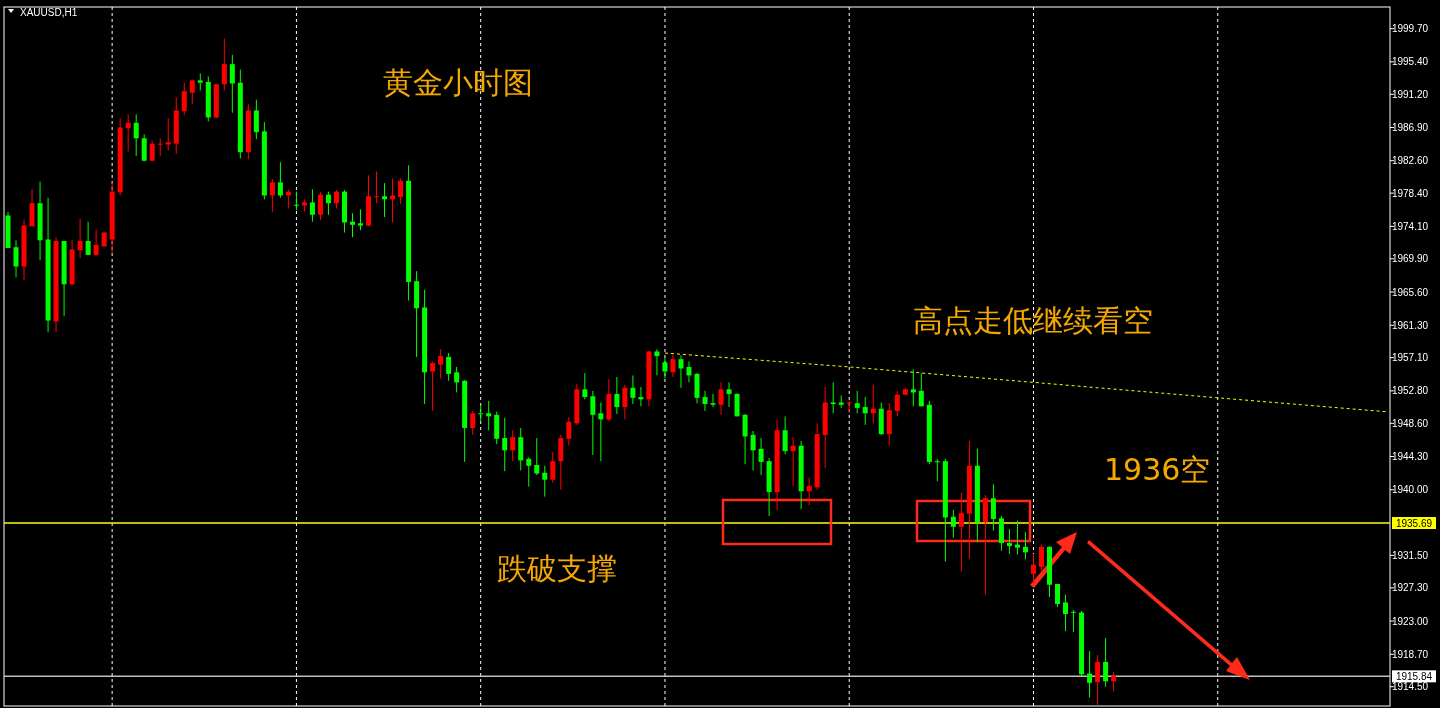  Describe the element at coordinates (1410, 621) in the screenshot. I see `y-tick-label: 1923.00` at that location.